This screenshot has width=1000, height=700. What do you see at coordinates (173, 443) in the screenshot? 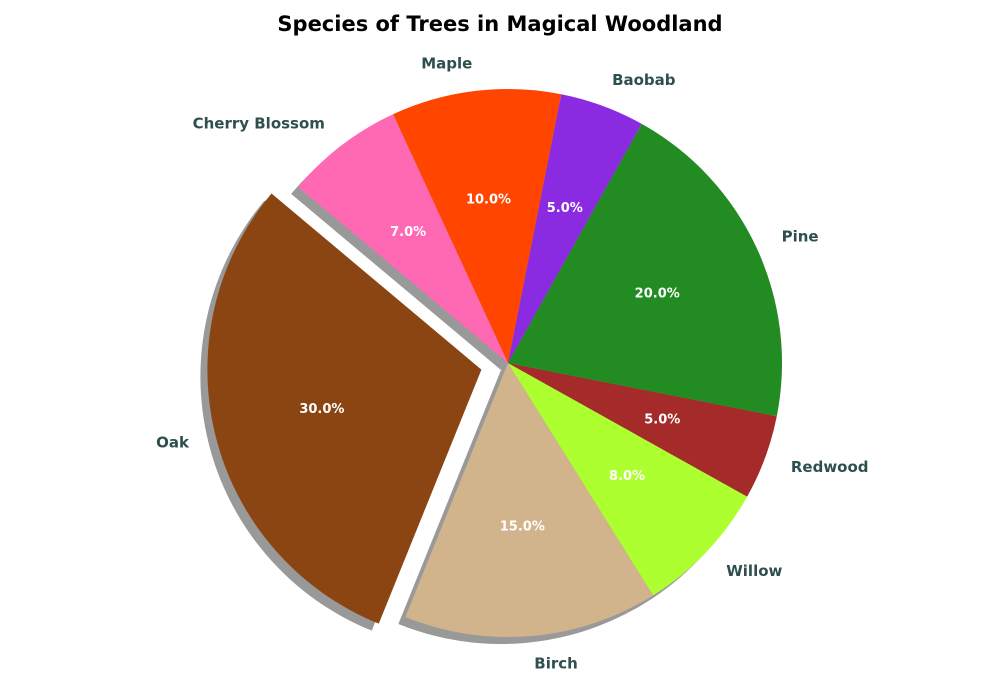
I see `slice-label-oak: Oak` at bounding box center [173, 443].